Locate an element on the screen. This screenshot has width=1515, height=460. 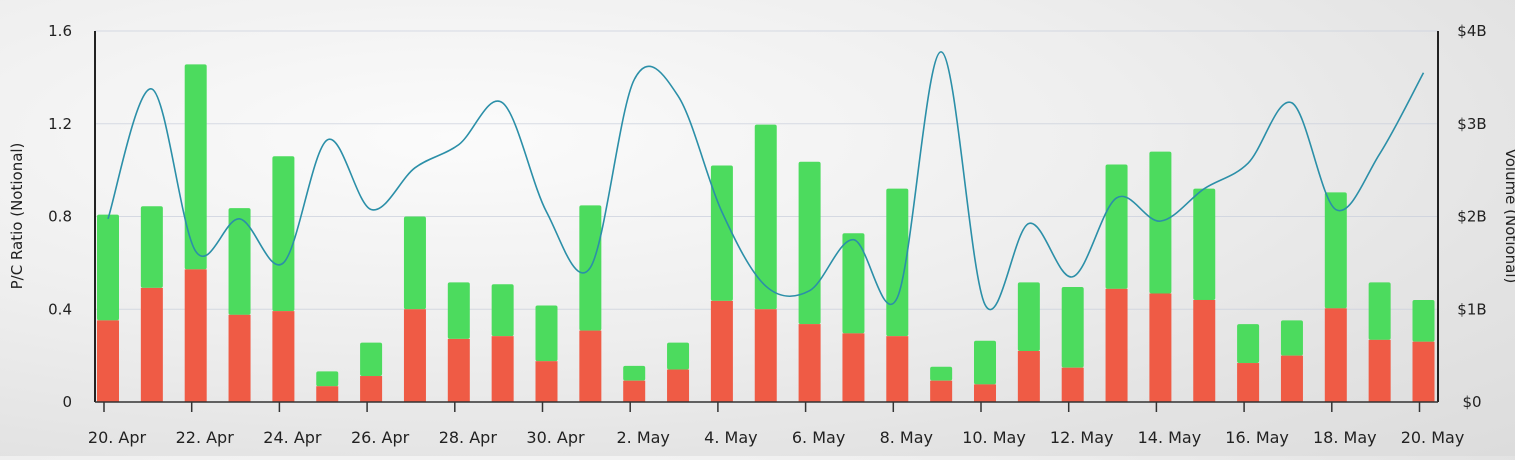
y2-tick-label: $4B is located at coordinates (1471, 31).